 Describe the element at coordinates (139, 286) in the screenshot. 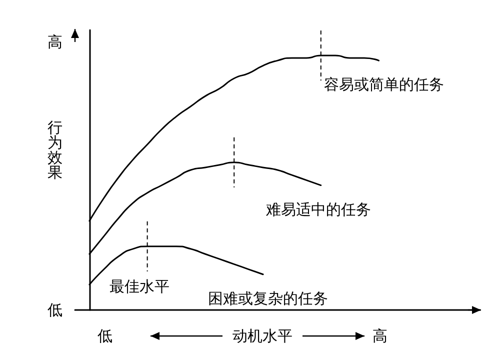

I see `annotation: 最佳水平` at that location.